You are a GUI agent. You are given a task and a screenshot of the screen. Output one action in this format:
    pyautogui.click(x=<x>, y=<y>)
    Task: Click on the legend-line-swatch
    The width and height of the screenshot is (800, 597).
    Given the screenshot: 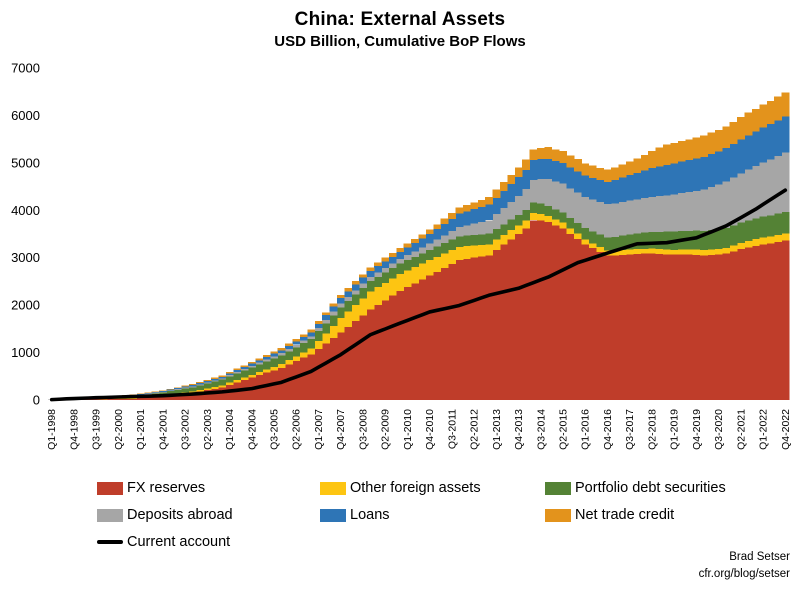 What is the action you would take?
    pyautogui.click(x=110, y=542)
    